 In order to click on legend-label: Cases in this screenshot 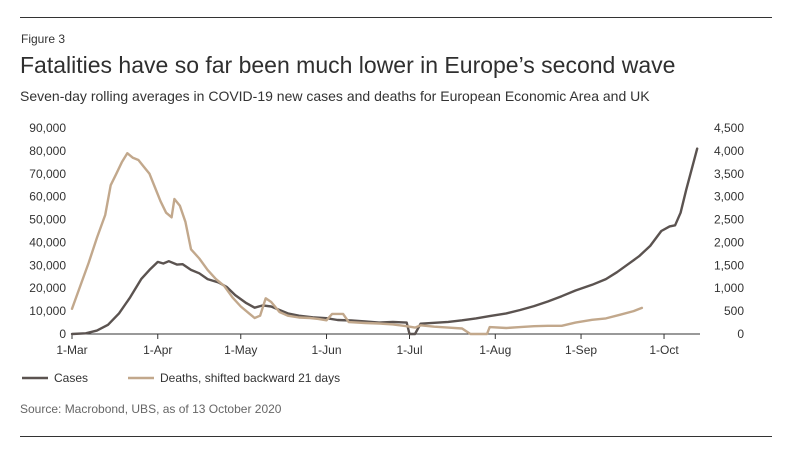, I will do `click(71, 378)`.